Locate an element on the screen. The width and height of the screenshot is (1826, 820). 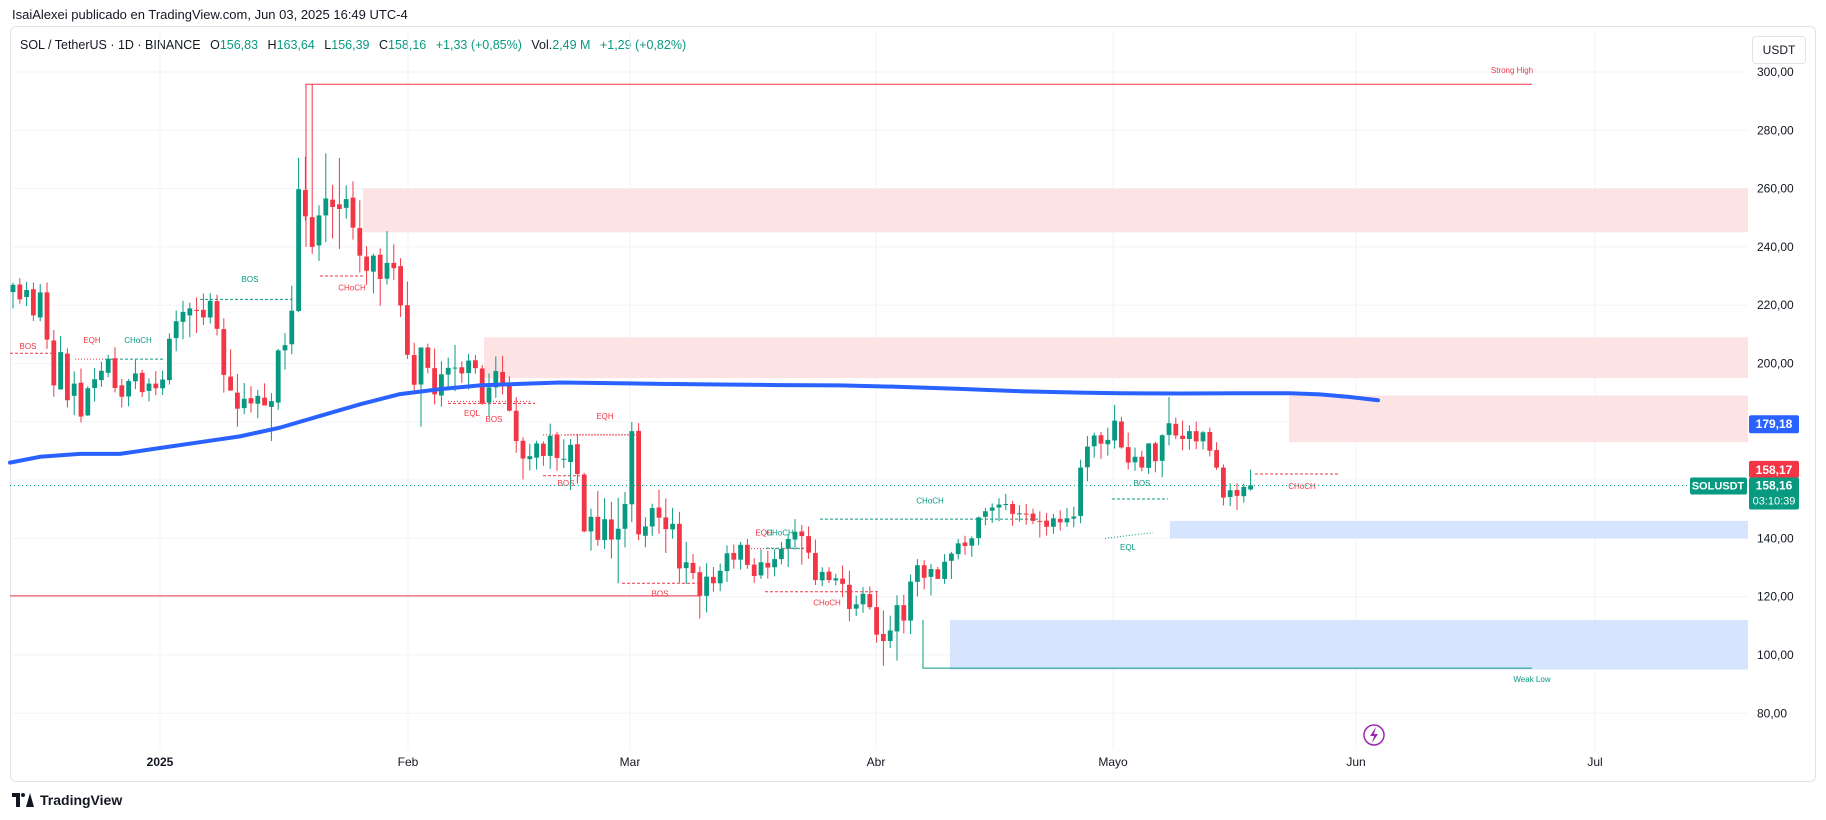
volume-value: Vol.2,49 M is located at coordinates (561, 45).